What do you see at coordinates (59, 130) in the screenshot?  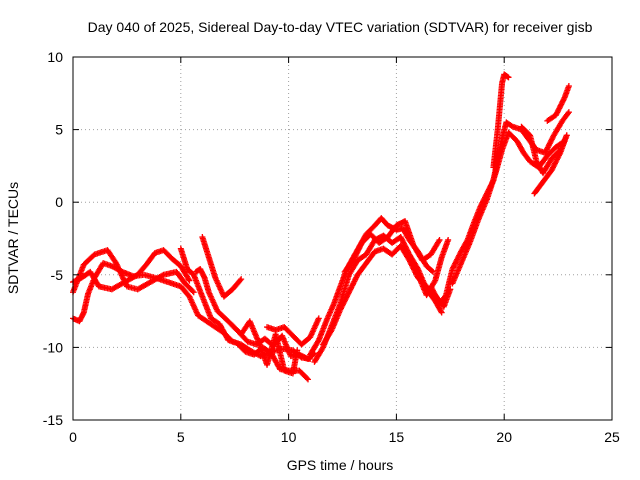 I see `y-tick-label: 5` at bounding box center [59, 130].